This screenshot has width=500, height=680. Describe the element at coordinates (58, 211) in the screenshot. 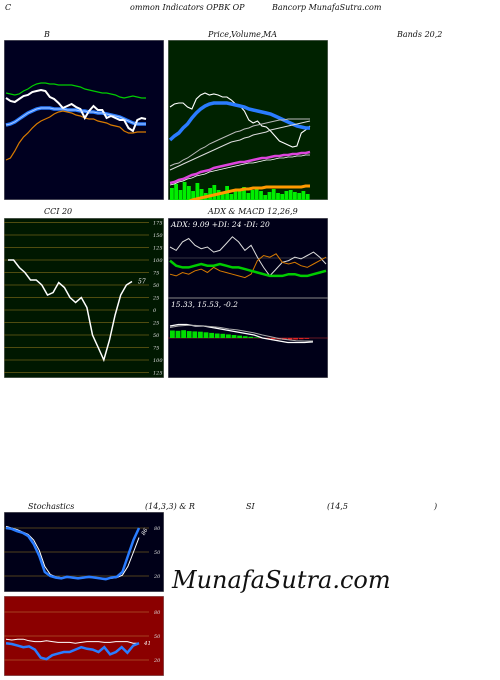

I see `title-cci: CCI 20` at that location.